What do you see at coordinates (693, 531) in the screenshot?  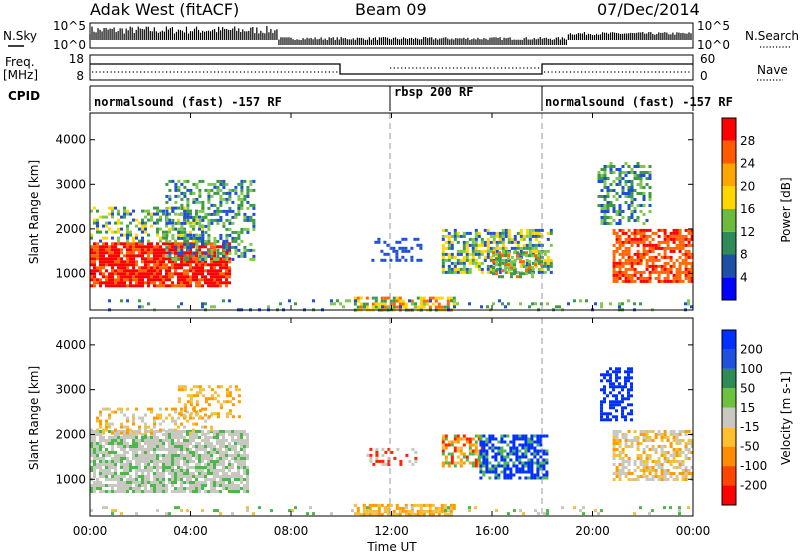 I see `x-tick-label-6: 00:00` at bounding box center [693, 531].